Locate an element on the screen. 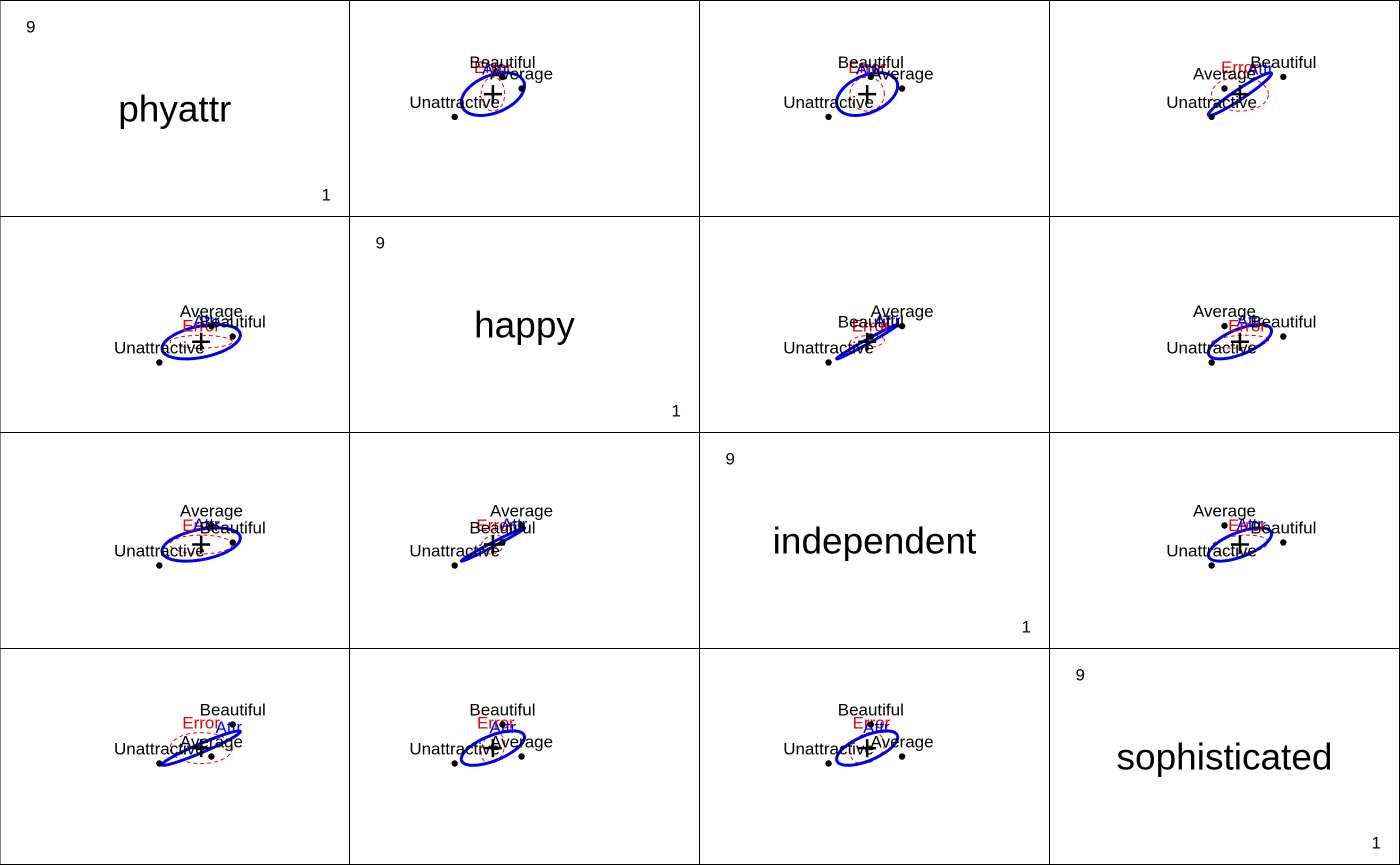 This screenshot has width=1400, height=865. variable-name-label: phyattr is located at coordinates (174, 109).